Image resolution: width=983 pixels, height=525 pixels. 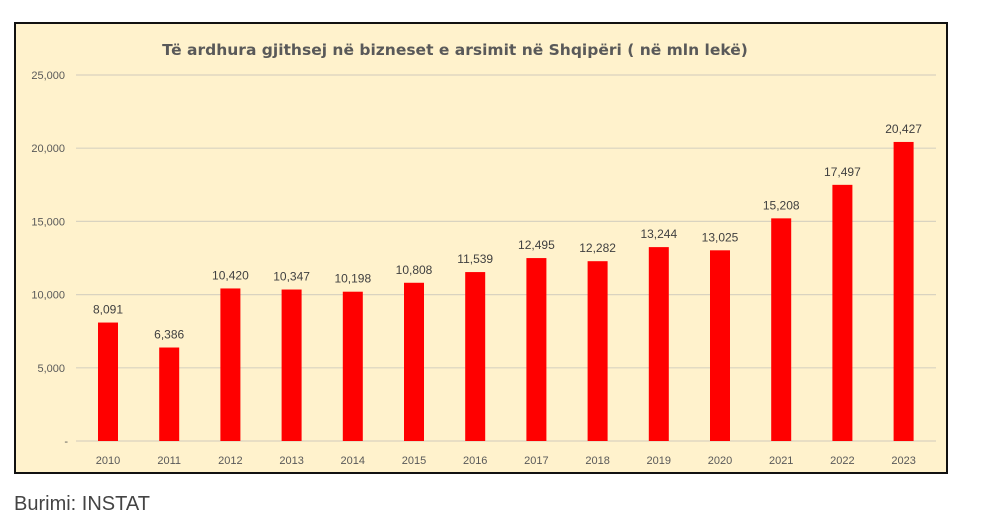 What do you see at coordinates (658, 234) in the screenshot?
I see `data-label: 13,244` at bounding box center [658, 234].